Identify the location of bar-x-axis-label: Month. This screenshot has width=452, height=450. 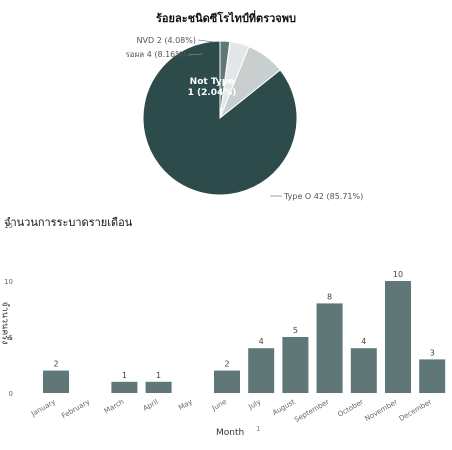
(230, 433).